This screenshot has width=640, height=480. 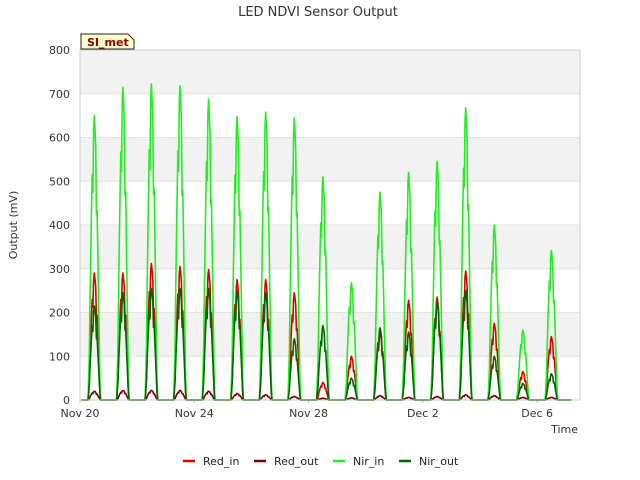 I want to click on legend-label: Red_in, so click(x=221, y=461).